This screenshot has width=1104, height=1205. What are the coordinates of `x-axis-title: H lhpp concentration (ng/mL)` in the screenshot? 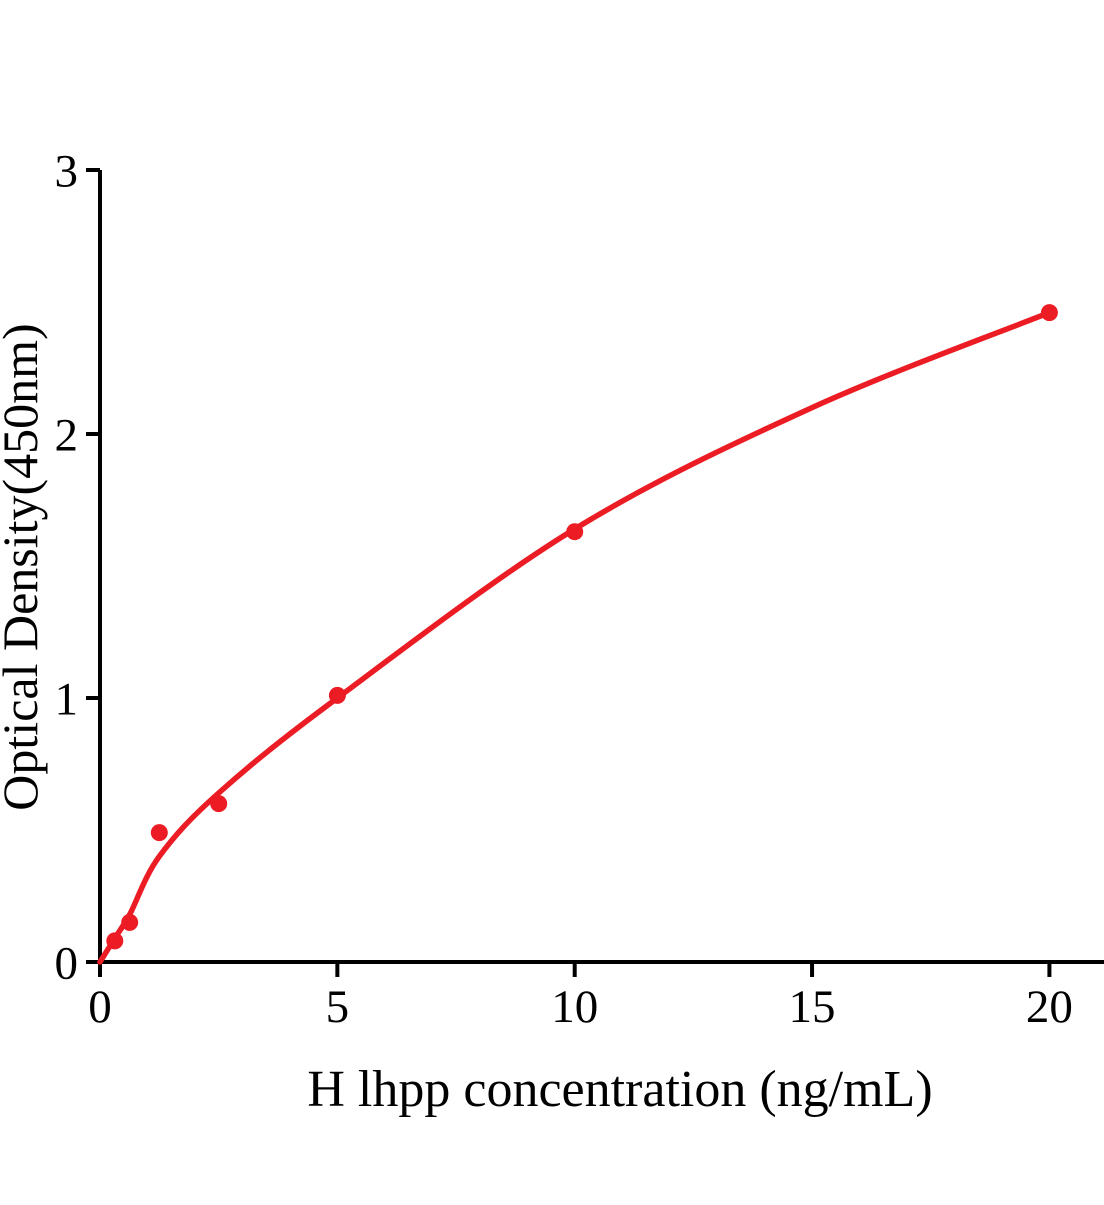 It's located at (619, 1089).